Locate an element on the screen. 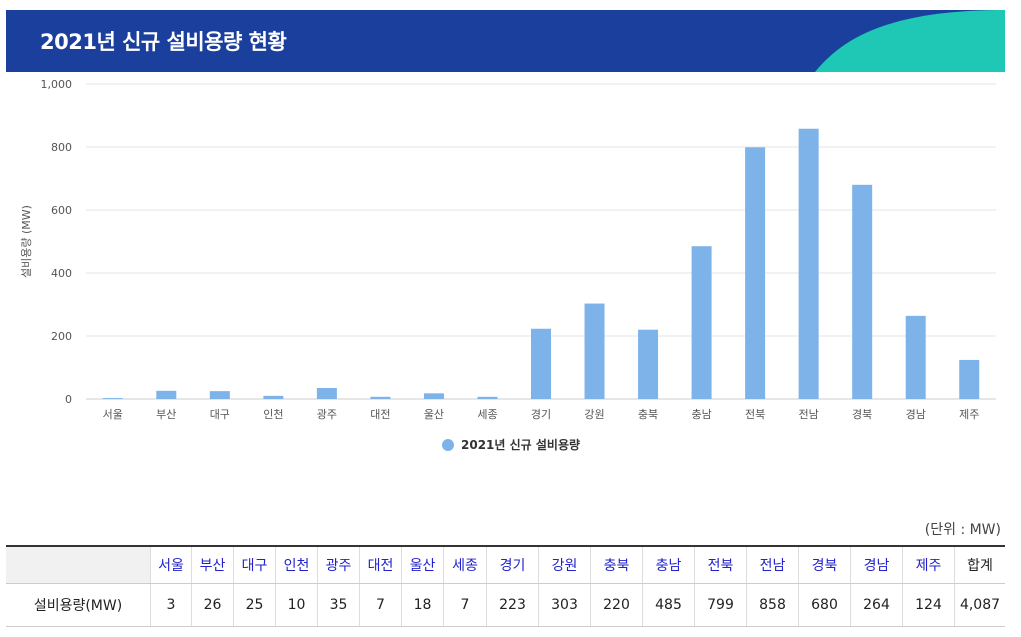 This screenshot has width=1021, height=637. page-header: 2021년 신규 설비용량 현황 is located at coordinates (505, 41).